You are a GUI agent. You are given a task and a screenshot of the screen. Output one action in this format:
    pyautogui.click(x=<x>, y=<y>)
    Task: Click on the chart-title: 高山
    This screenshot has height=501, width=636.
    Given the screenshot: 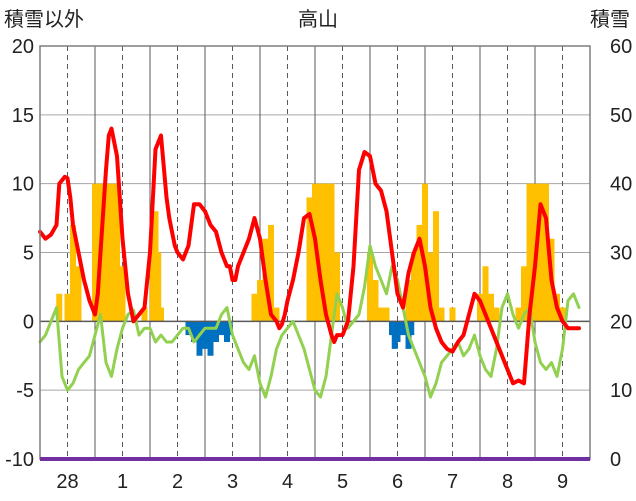 What is the action you would take?
    pyautogui.click(x=318, y=19)
    